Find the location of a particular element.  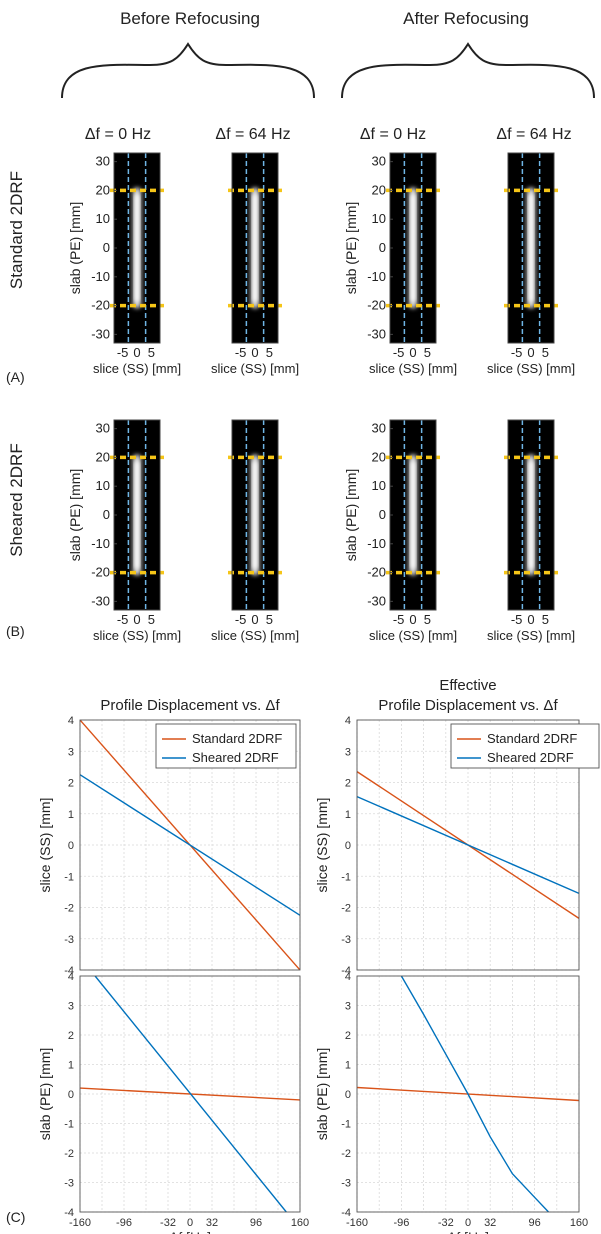

panel-letter-a: (A) is located at coordinates (15, 377).